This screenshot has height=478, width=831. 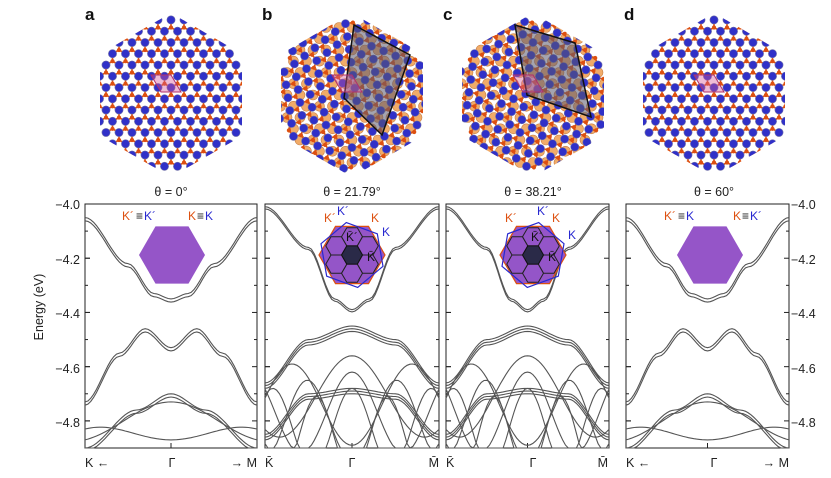 I want to click on lattice-image-b, so click(x=352, y=94).